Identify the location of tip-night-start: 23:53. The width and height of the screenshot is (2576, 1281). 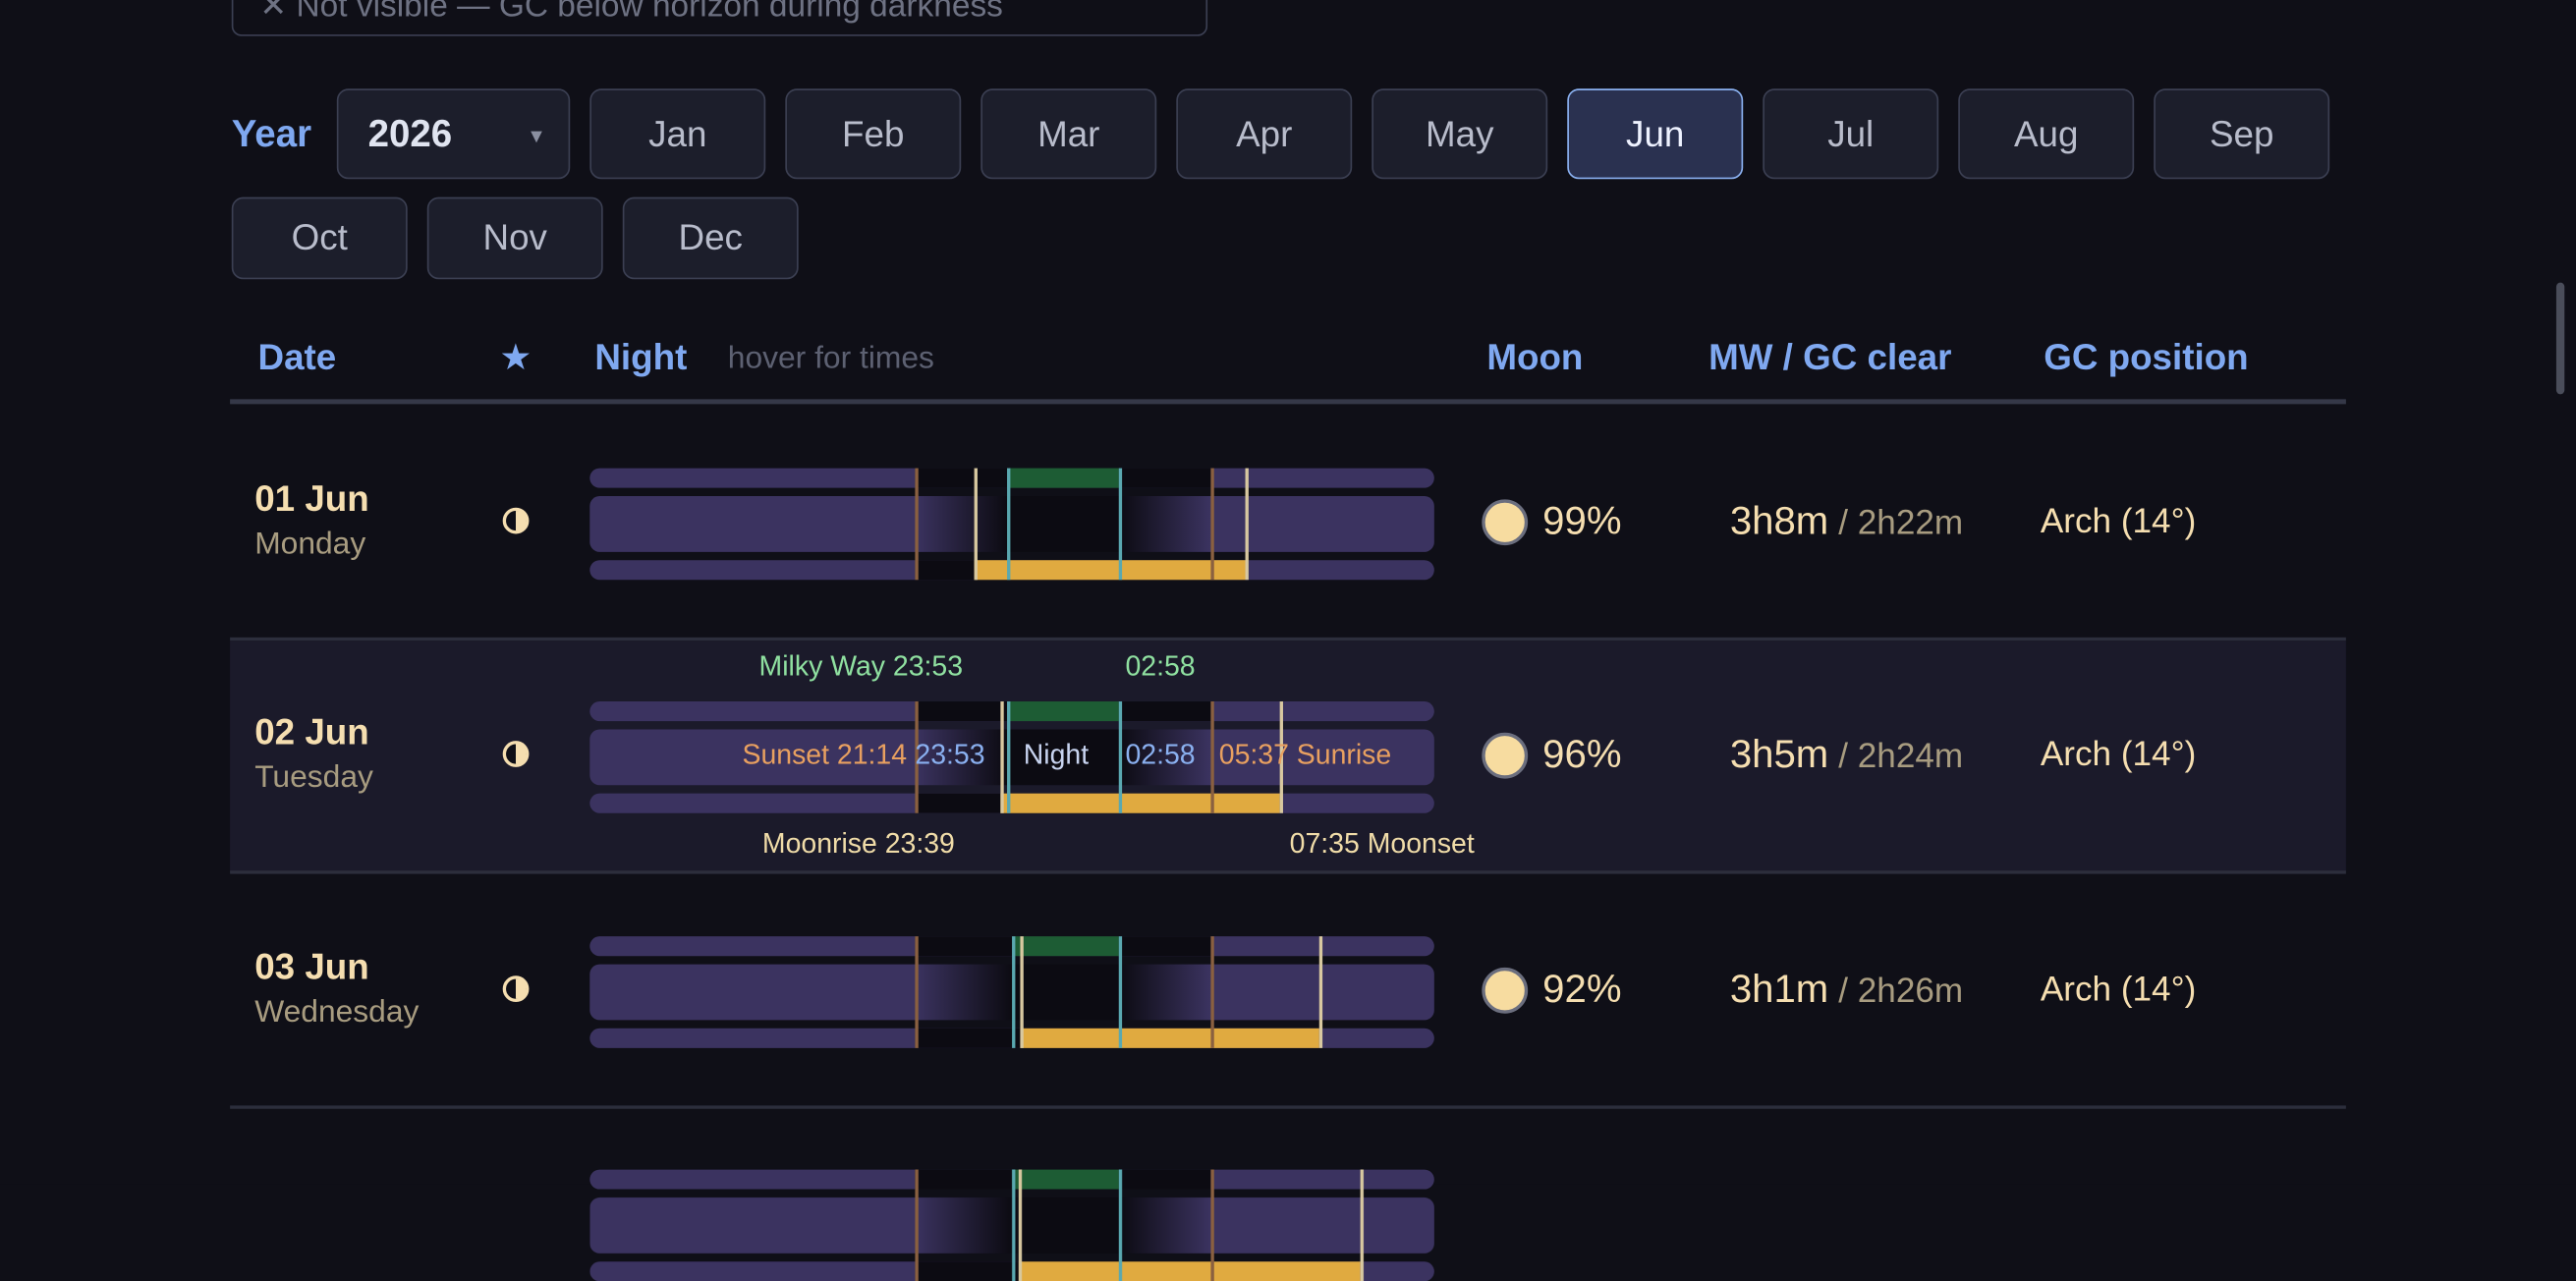
(950, 755).